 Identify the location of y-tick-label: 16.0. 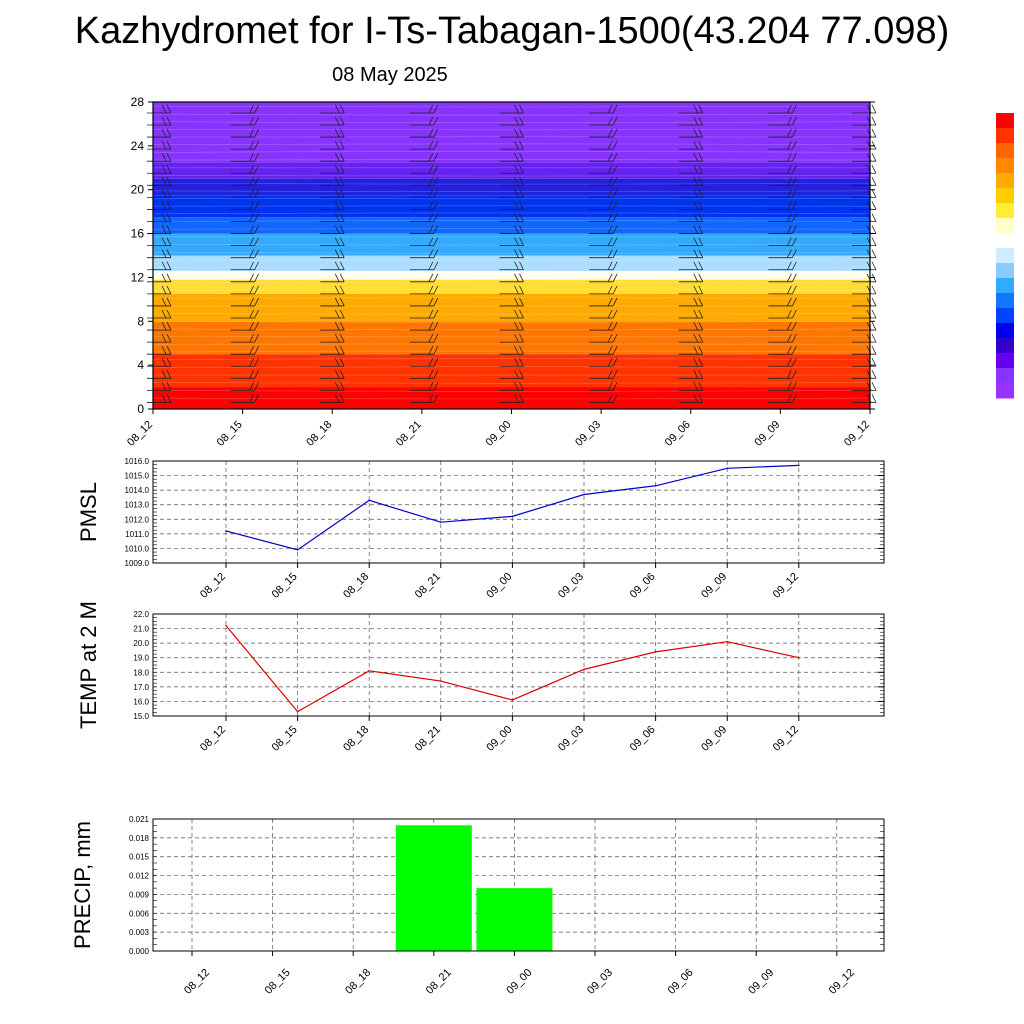
(141, 701).